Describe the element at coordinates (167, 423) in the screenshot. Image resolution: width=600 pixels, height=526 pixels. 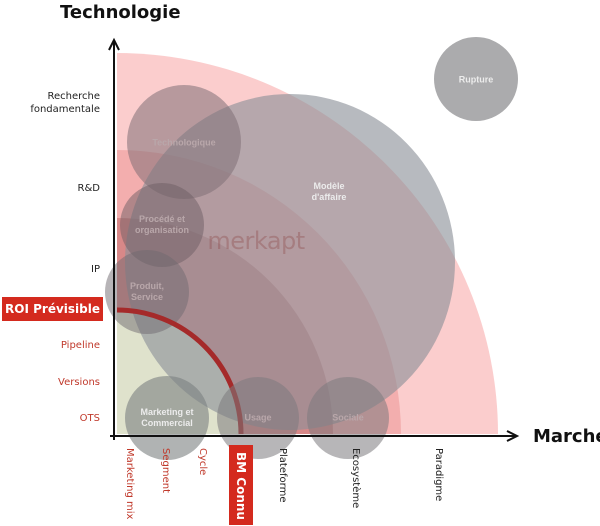
I see `marketing-line2: Commercial` at that location.